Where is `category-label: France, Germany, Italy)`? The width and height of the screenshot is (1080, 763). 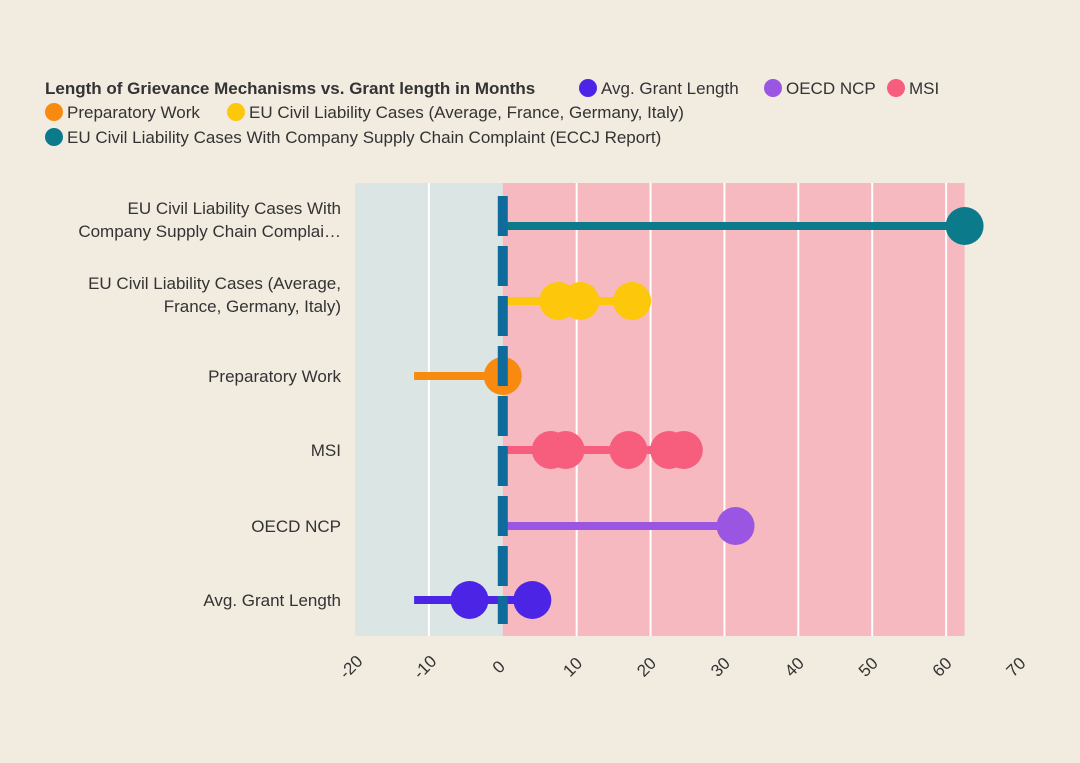
category-label: France, Germany, Italy) is located at coordinates (252, 306).